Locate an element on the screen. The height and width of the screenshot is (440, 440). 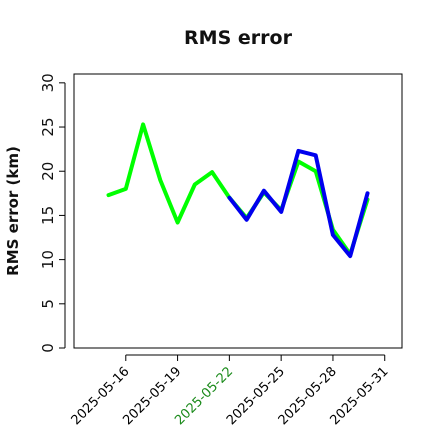
y-tick-label: 30 is located at coordinates (48, 82).